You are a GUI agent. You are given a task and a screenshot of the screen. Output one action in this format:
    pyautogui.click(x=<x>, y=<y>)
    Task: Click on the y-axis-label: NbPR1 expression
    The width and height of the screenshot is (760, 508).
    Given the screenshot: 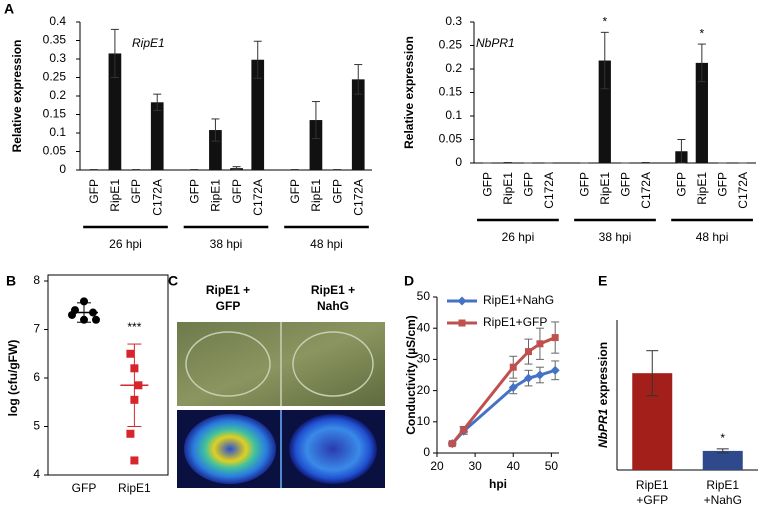 What is the action you would take?
    pyautogui.click(x=603, y=395)
    